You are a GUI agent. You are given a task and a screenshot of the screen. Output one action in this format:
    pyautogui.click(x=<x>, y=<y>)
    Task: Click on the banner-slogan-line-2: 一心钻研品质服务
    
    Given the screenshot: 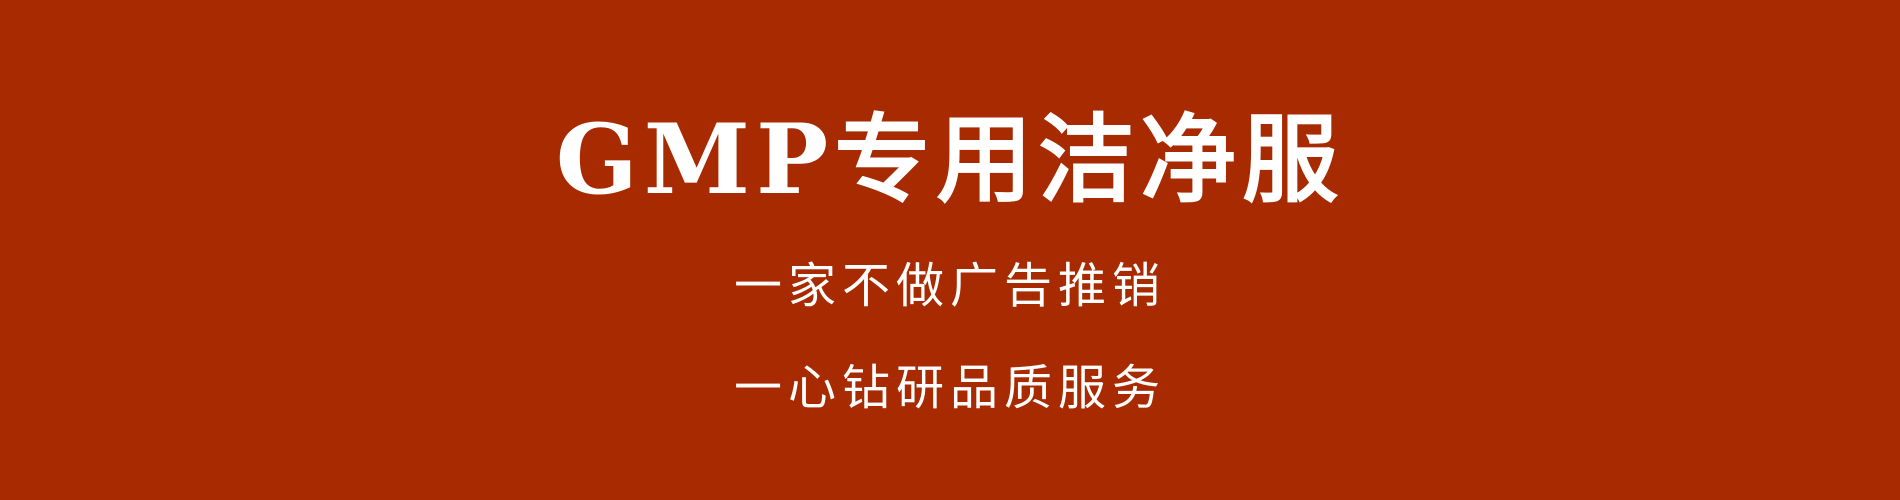 What is the action you would take?
    pyautogui.click(x=949, y=388)
    